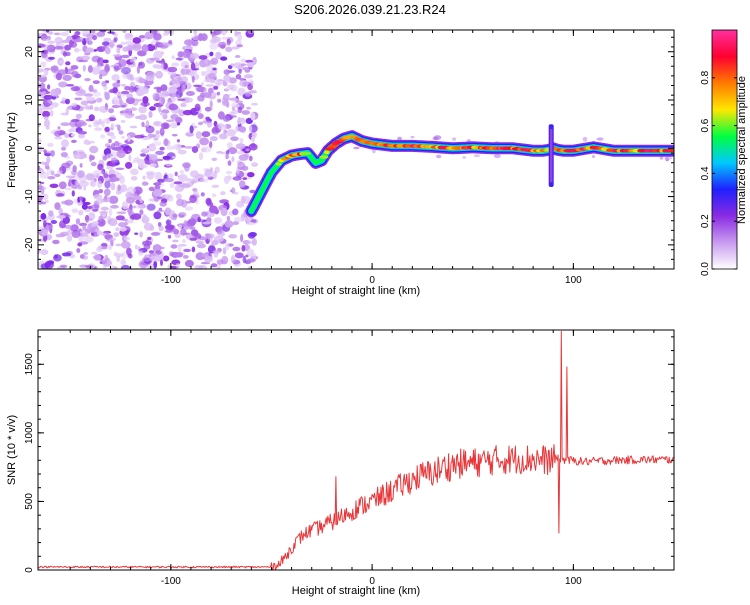 The height and width of the screenshot is (605, 750). I want to click on x-tick-label: 0, so click(372, 581).